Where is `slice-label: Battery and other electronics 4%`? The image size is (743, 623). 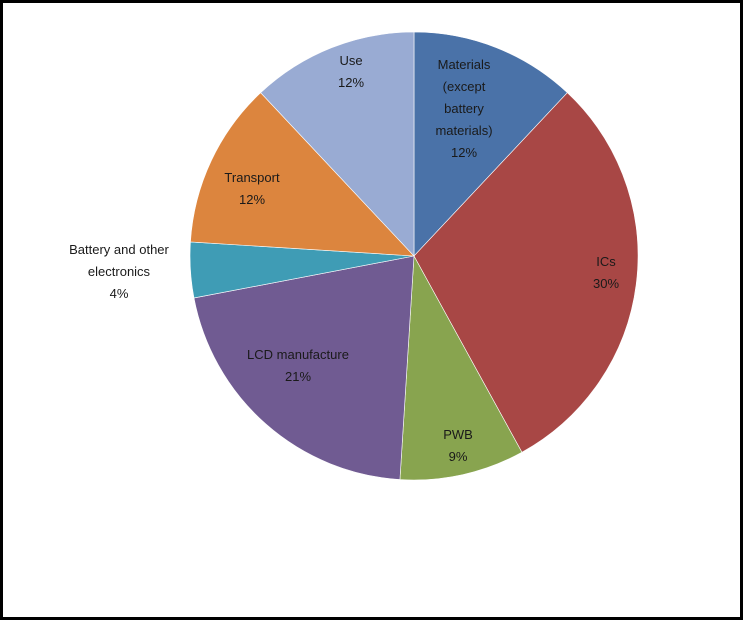 slice-label: Battery and other electronics 4% is located at coordinates (119, 271).